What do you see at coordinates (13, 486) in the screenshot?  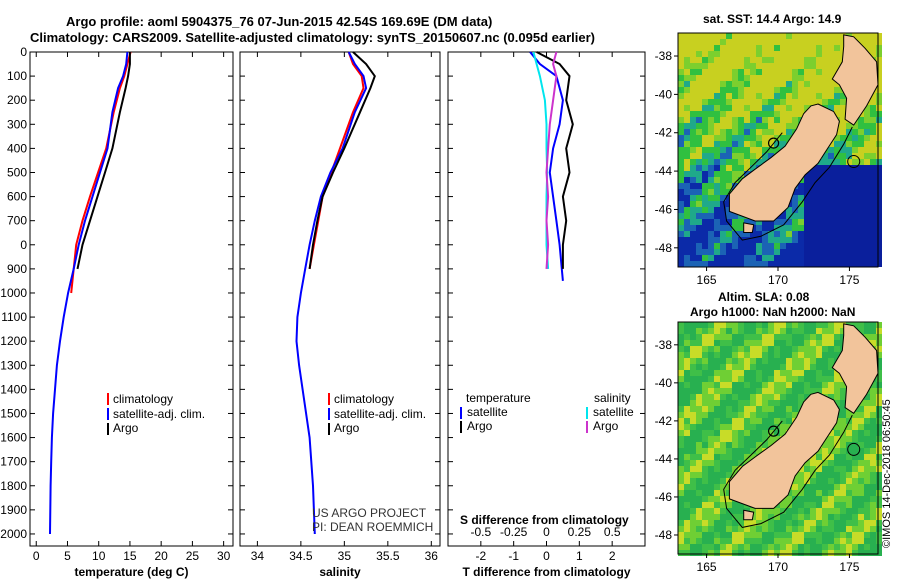 I see `depth-tick-label: 1800` at bounding box center [13, 486].